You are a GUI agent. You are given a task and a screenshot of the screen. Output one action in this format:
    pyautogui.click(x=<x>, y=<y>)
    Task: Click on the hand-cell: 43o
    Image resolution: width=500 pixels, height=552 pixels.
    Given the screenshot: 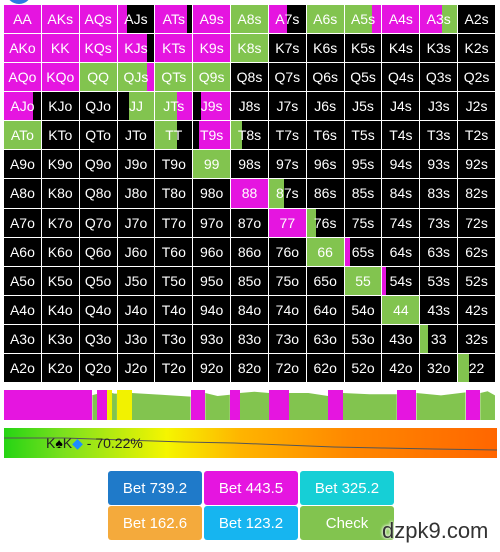 What is the action you would take?
    pyautogui.click(x=401, y=338)
    